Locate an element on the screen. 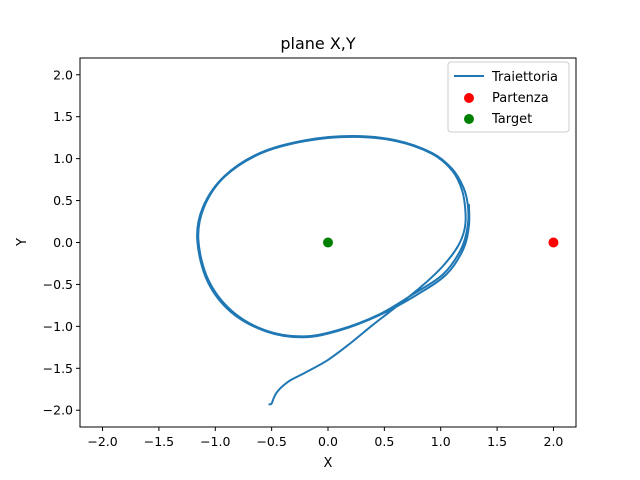  legend-label-traiettoria: Traiettoria is located at coordinates (524, 77).